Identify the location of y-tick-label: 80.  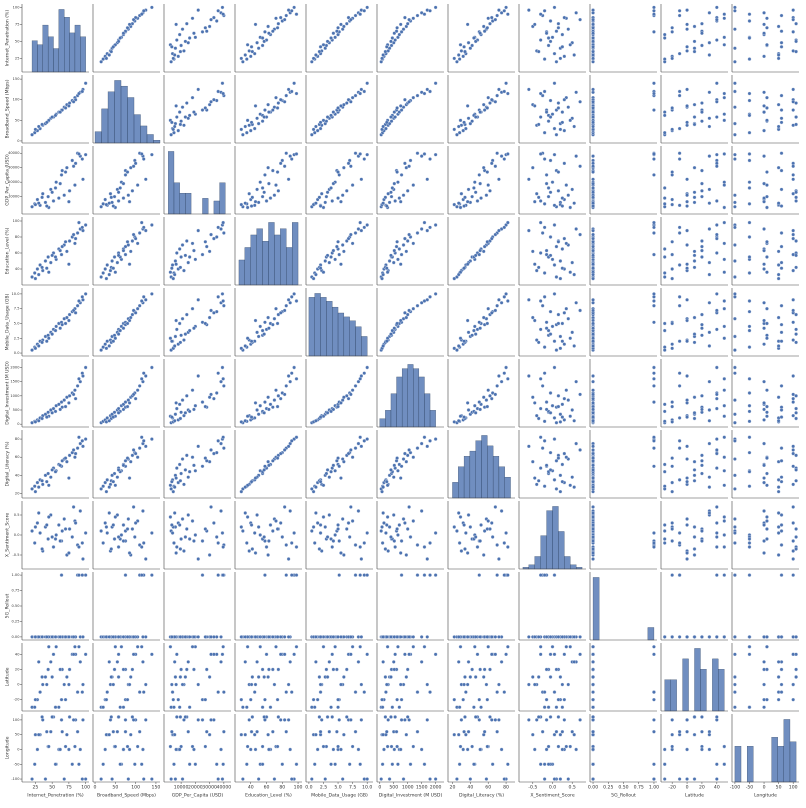
(17, 237).